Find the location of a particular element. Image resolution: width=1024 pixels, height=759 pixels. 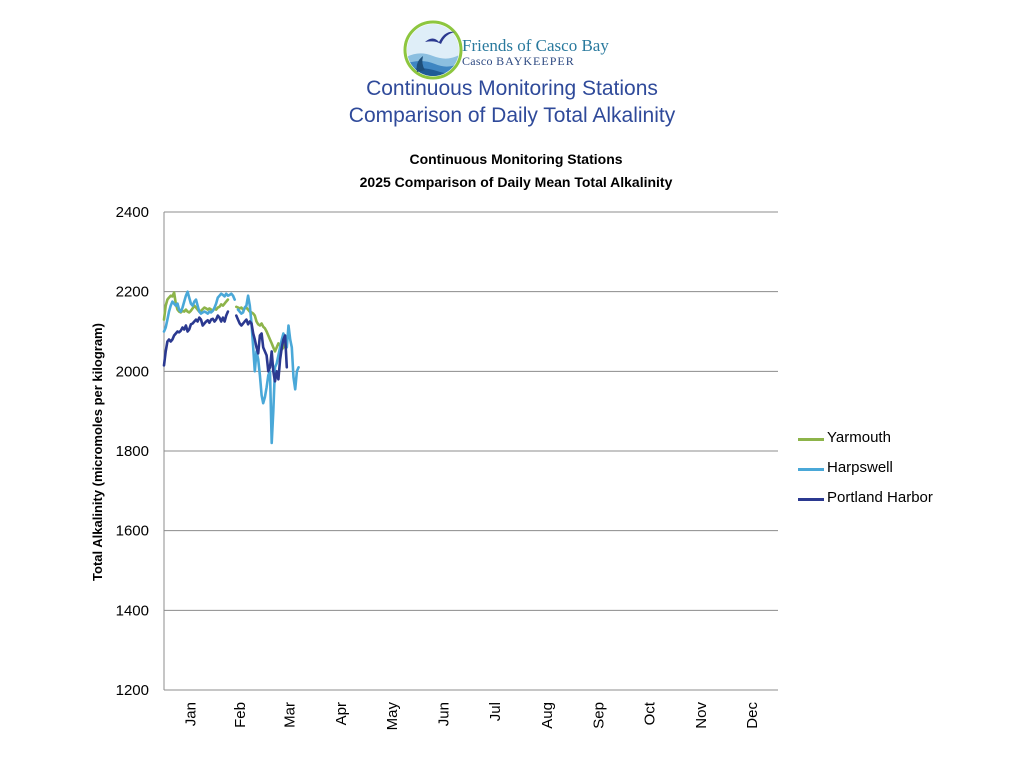

logo-sub-emphasis: BAYKEEPER is located at coordinates (535, 61).